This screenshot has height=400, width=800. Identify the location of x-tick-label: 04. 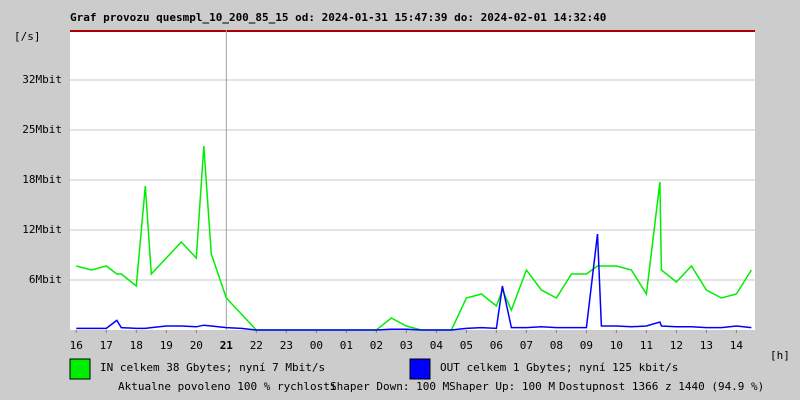
(437, 345).